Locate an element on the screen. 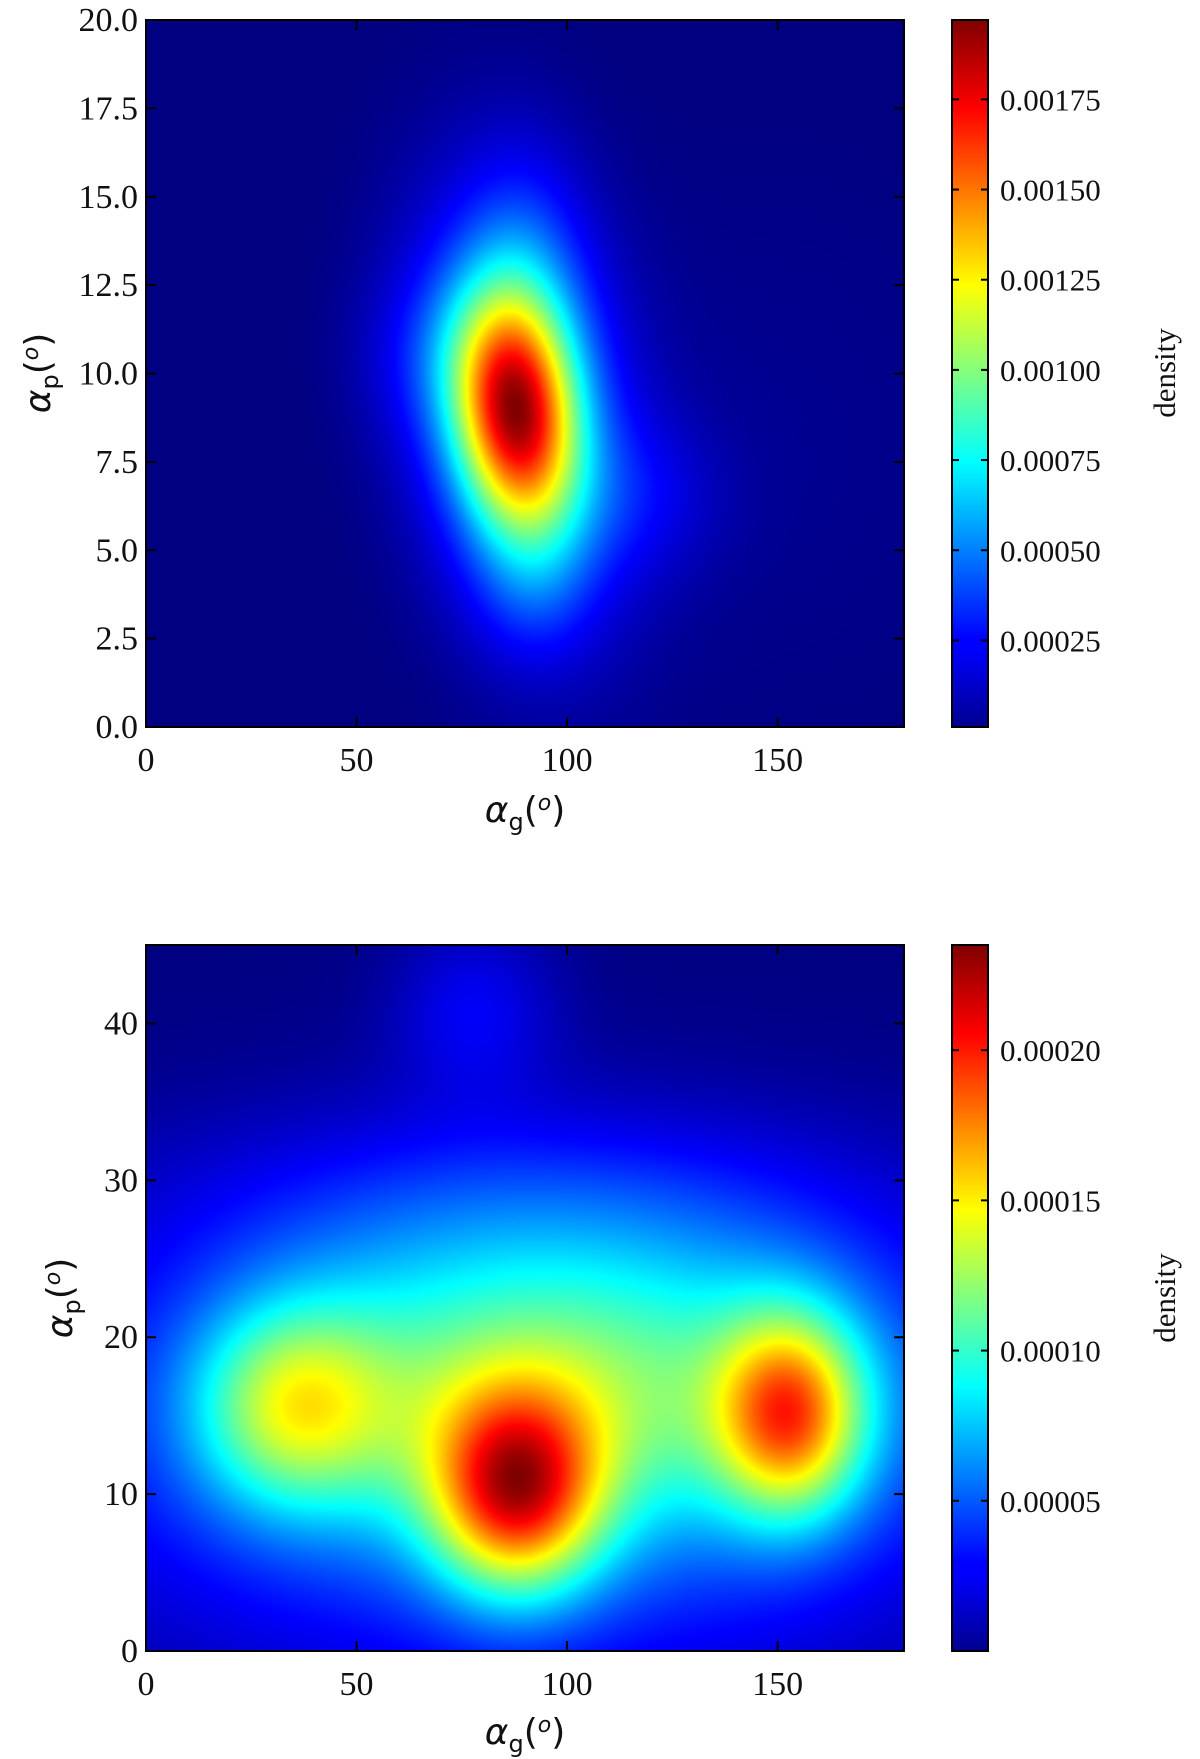 The width and height of the screenshot is (1200, 1759). colorbar-top is located at coordinates (970, 373).